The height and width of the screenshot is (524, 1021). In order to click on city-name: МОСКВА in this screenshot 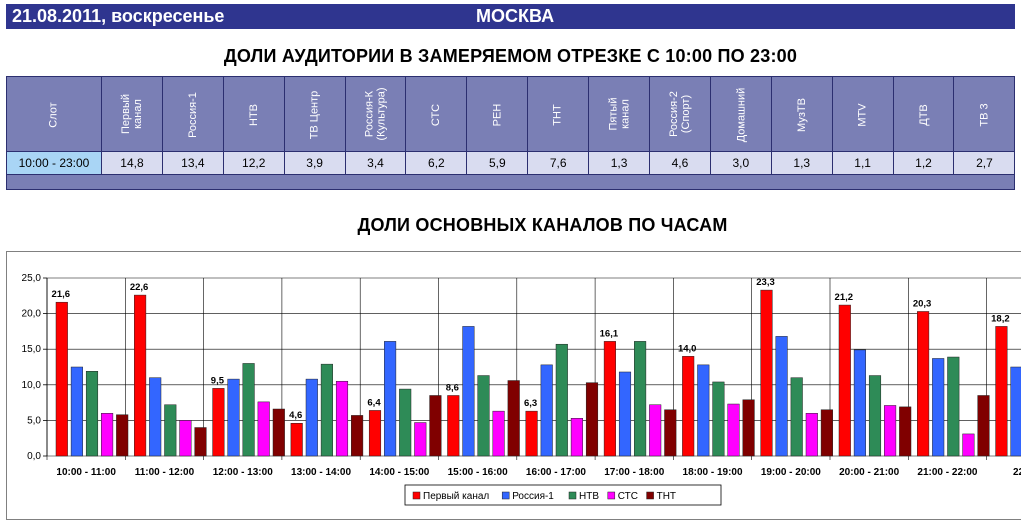, I will do `click(515, 16)`.